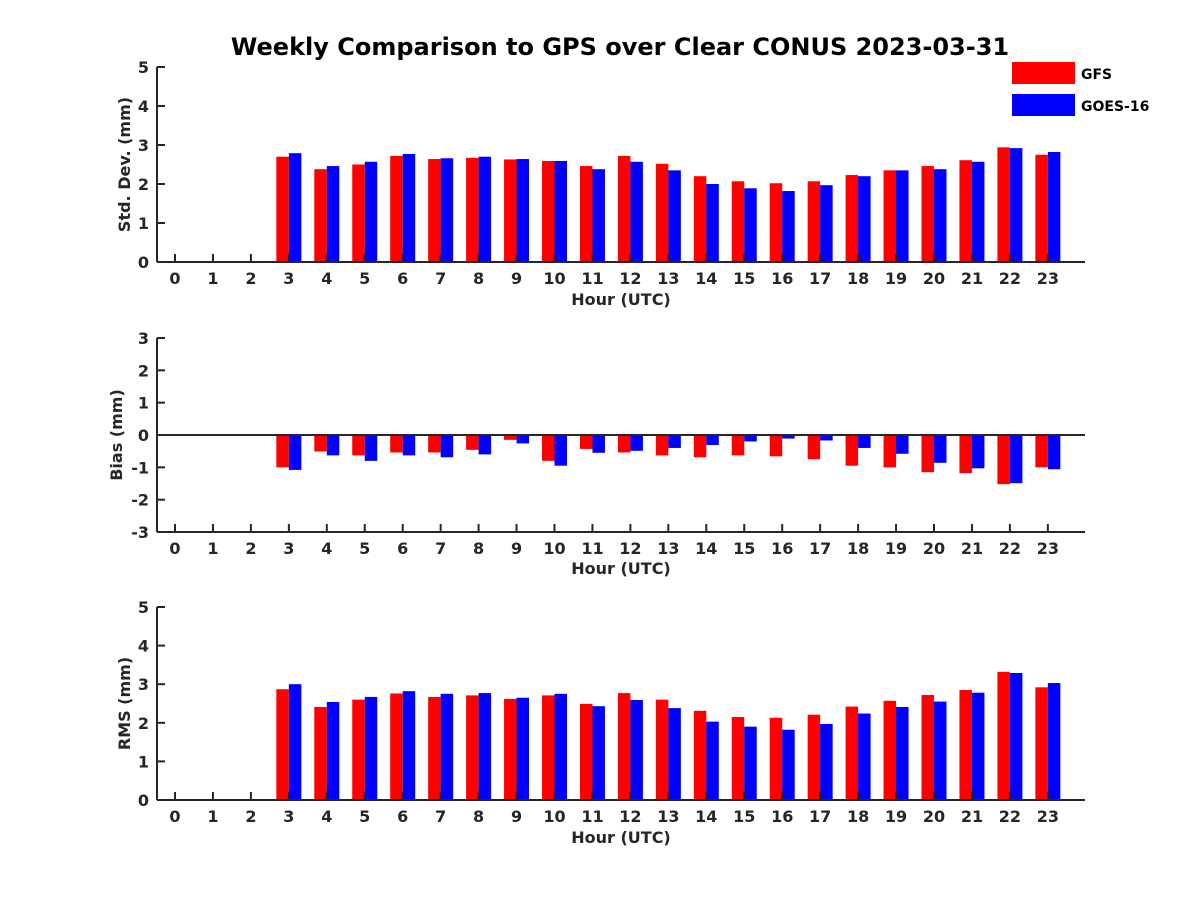 The width and height of the screenshot is (1200, 900). I want to click on bias-x-tick-label: 10, so click(554, 548).